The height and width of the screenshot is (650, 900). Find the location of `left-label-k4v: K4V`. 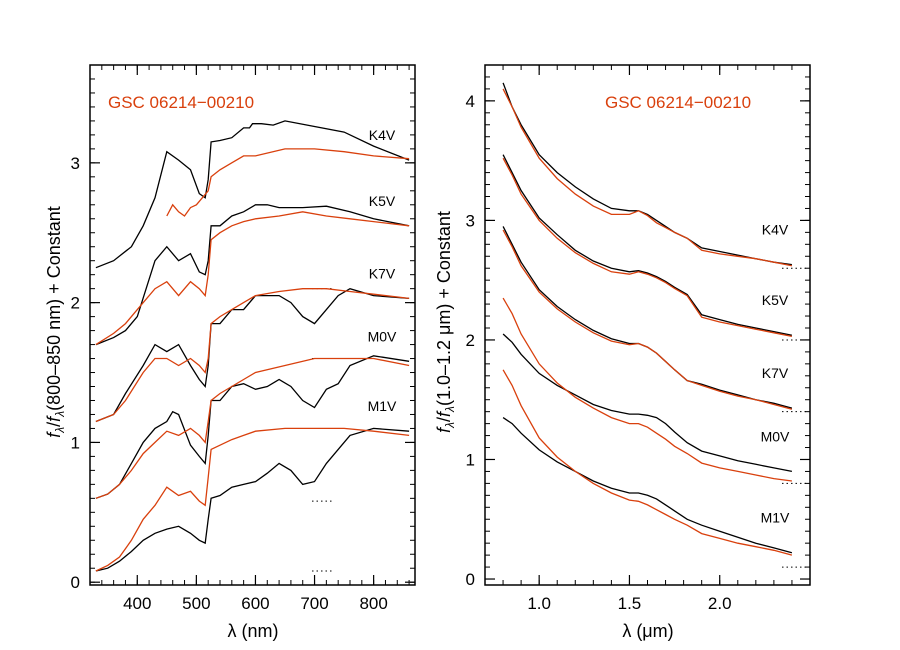

left-label-k4v: K4V is located at coordinates (382, 135).